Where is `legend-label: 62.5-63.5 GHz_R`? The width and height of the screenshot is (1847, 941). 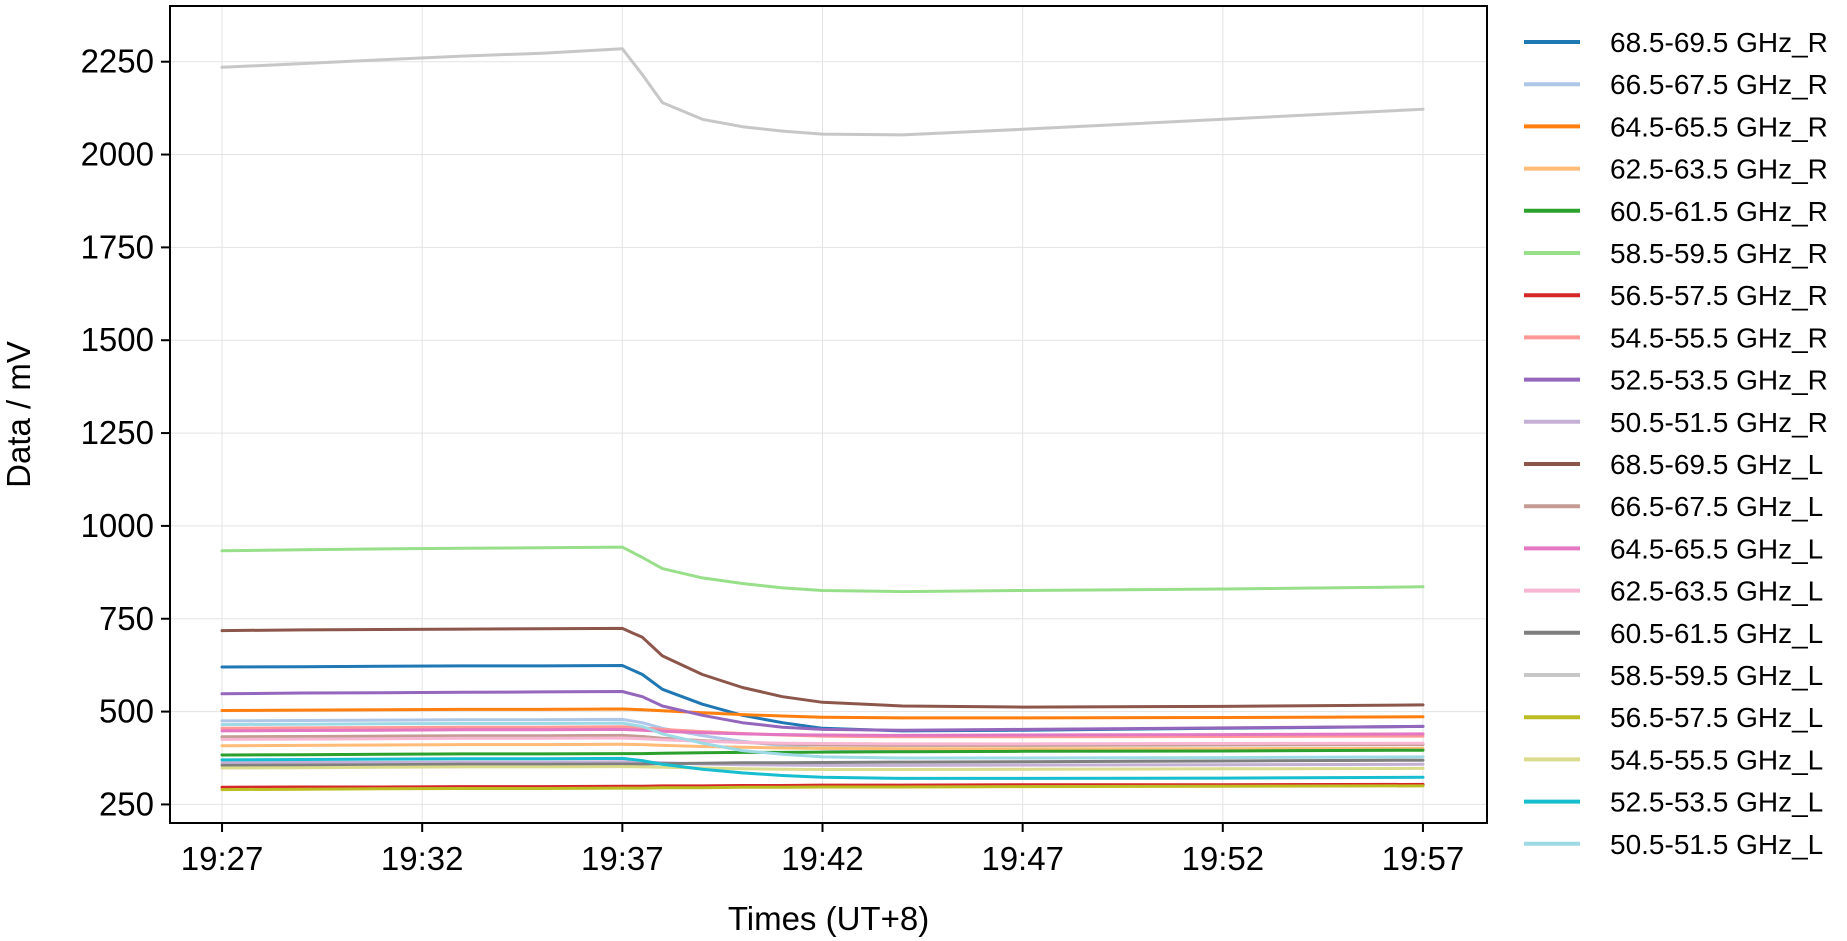 legend-label: 62.5-63.5 GHz_R is located at coordinates (1719, 169).